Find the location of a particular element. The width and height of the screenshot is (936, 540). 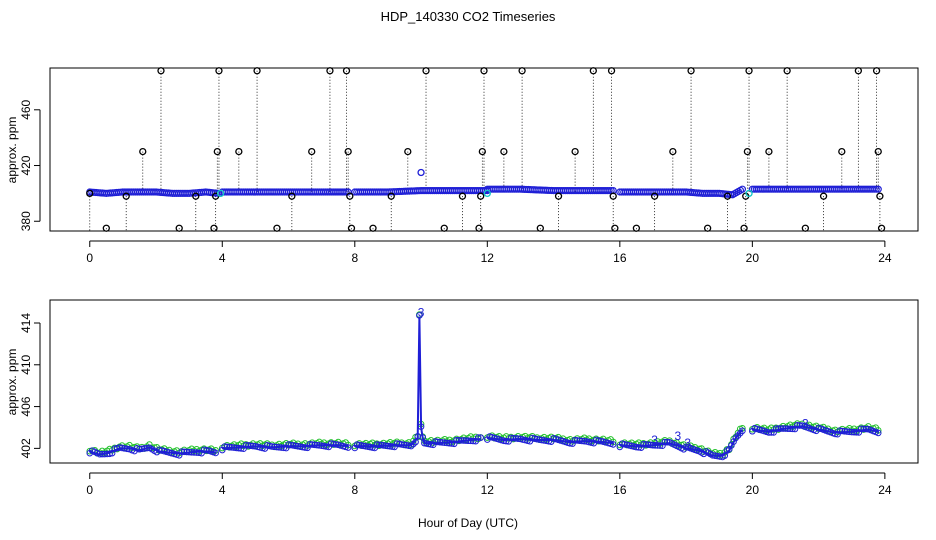

bottom-x-tick-label: 16 is located at coordinates (620, 490).